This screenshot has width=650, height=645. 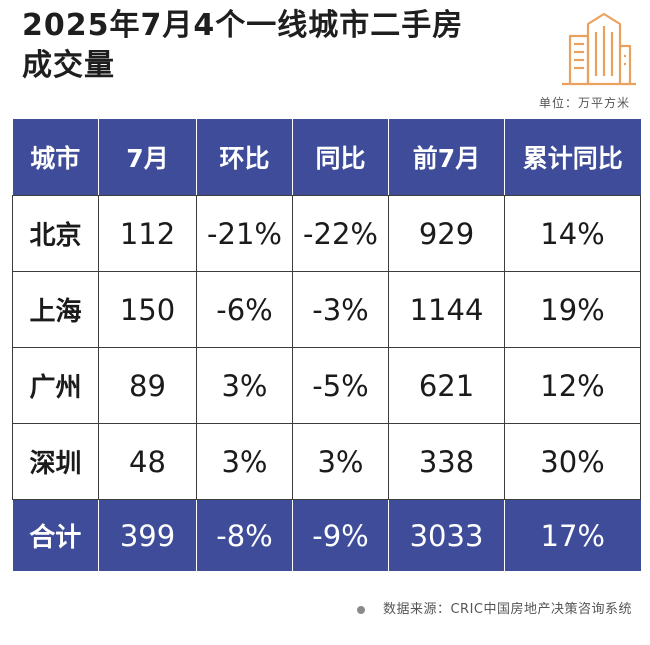 I want to click on header-july: 7月, so click(x=147, y=157).